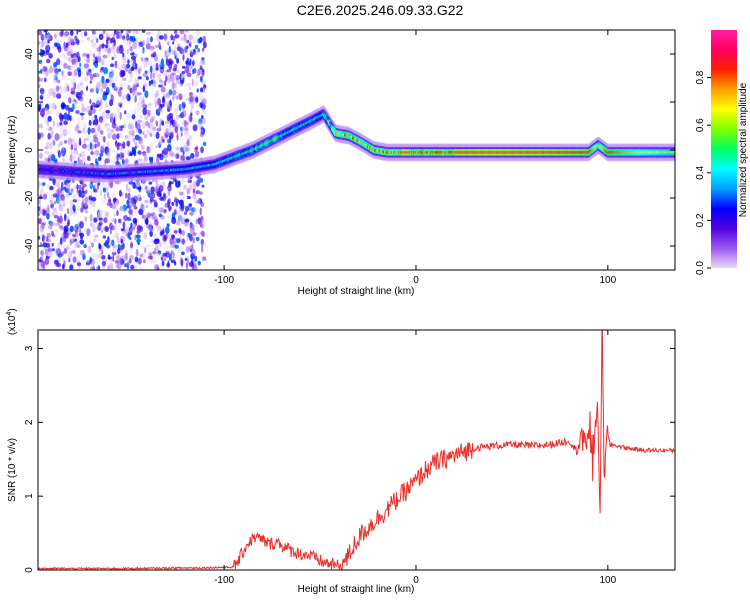 The height and width of the screenshot is (600, 750). Describe the element at coordinates (608, 280) in the screenshot. I see `x-tick-label: 100` at that location.